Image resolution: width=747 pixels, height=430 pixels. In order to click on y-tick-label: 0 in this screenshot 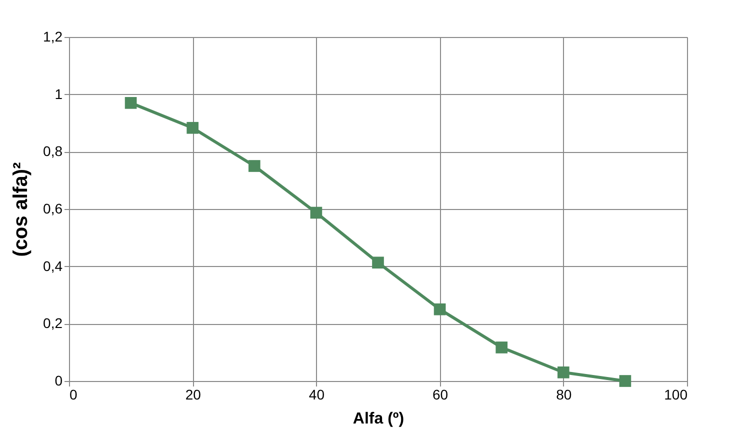, I will do `click(58, 380)`.